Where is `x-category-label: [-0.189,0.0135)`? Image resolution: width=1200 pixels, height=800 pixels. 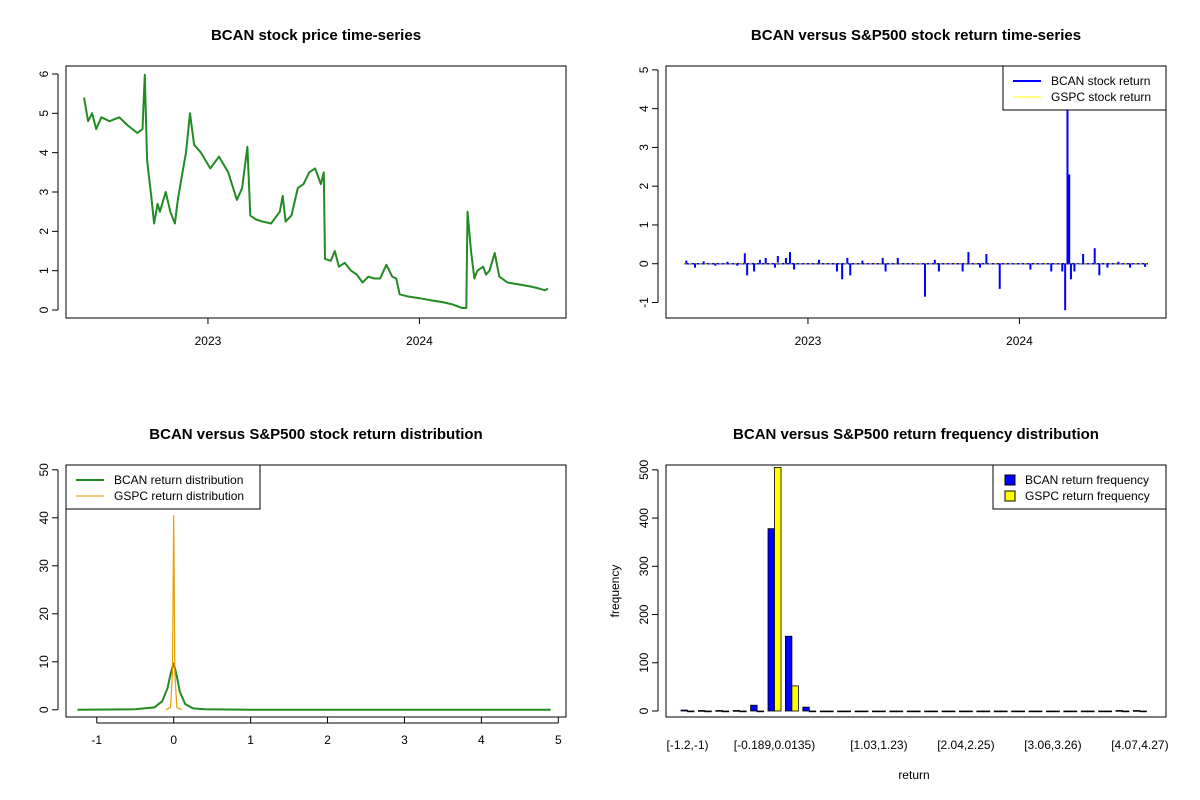 x-category-label: [-0.189,0.0135) is located at coordinates (774, 745).